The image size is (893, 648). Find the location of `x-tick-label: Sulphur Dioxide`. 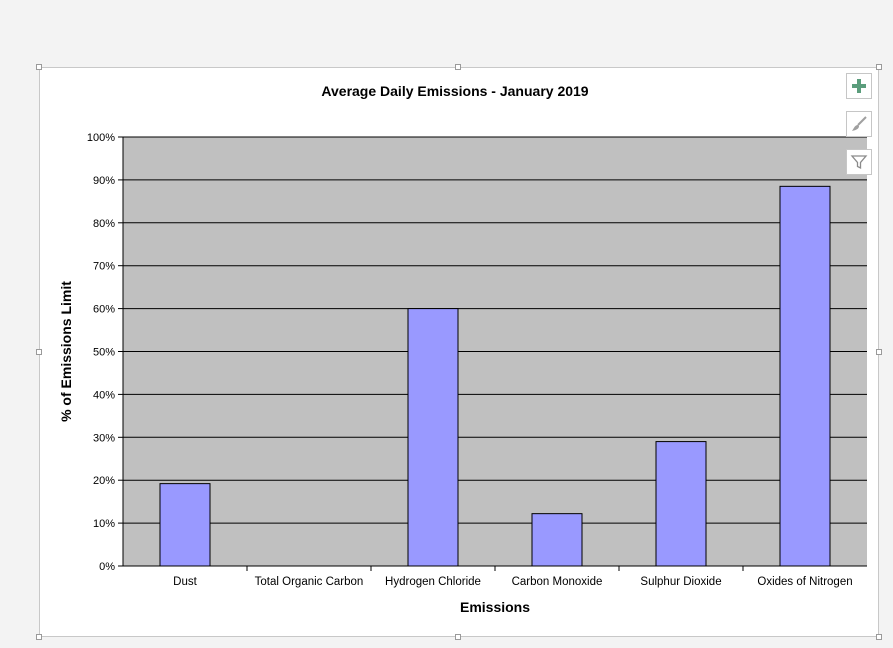

x-tick-label: Sulphur Dioxide is located at coordinates (680, 582).